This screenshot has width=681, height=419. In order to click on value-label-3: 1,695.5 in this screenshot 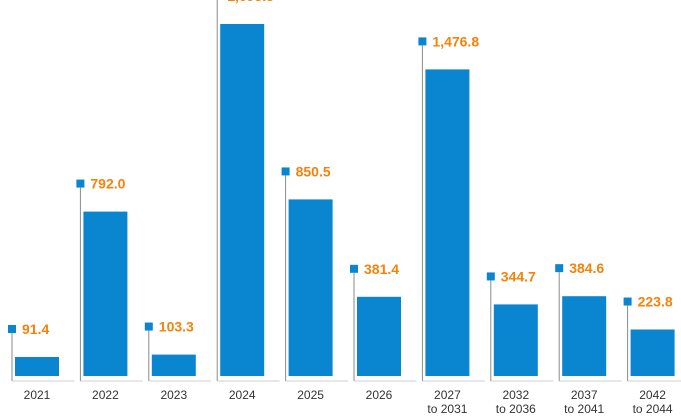, I will do `click(250, 2)`.